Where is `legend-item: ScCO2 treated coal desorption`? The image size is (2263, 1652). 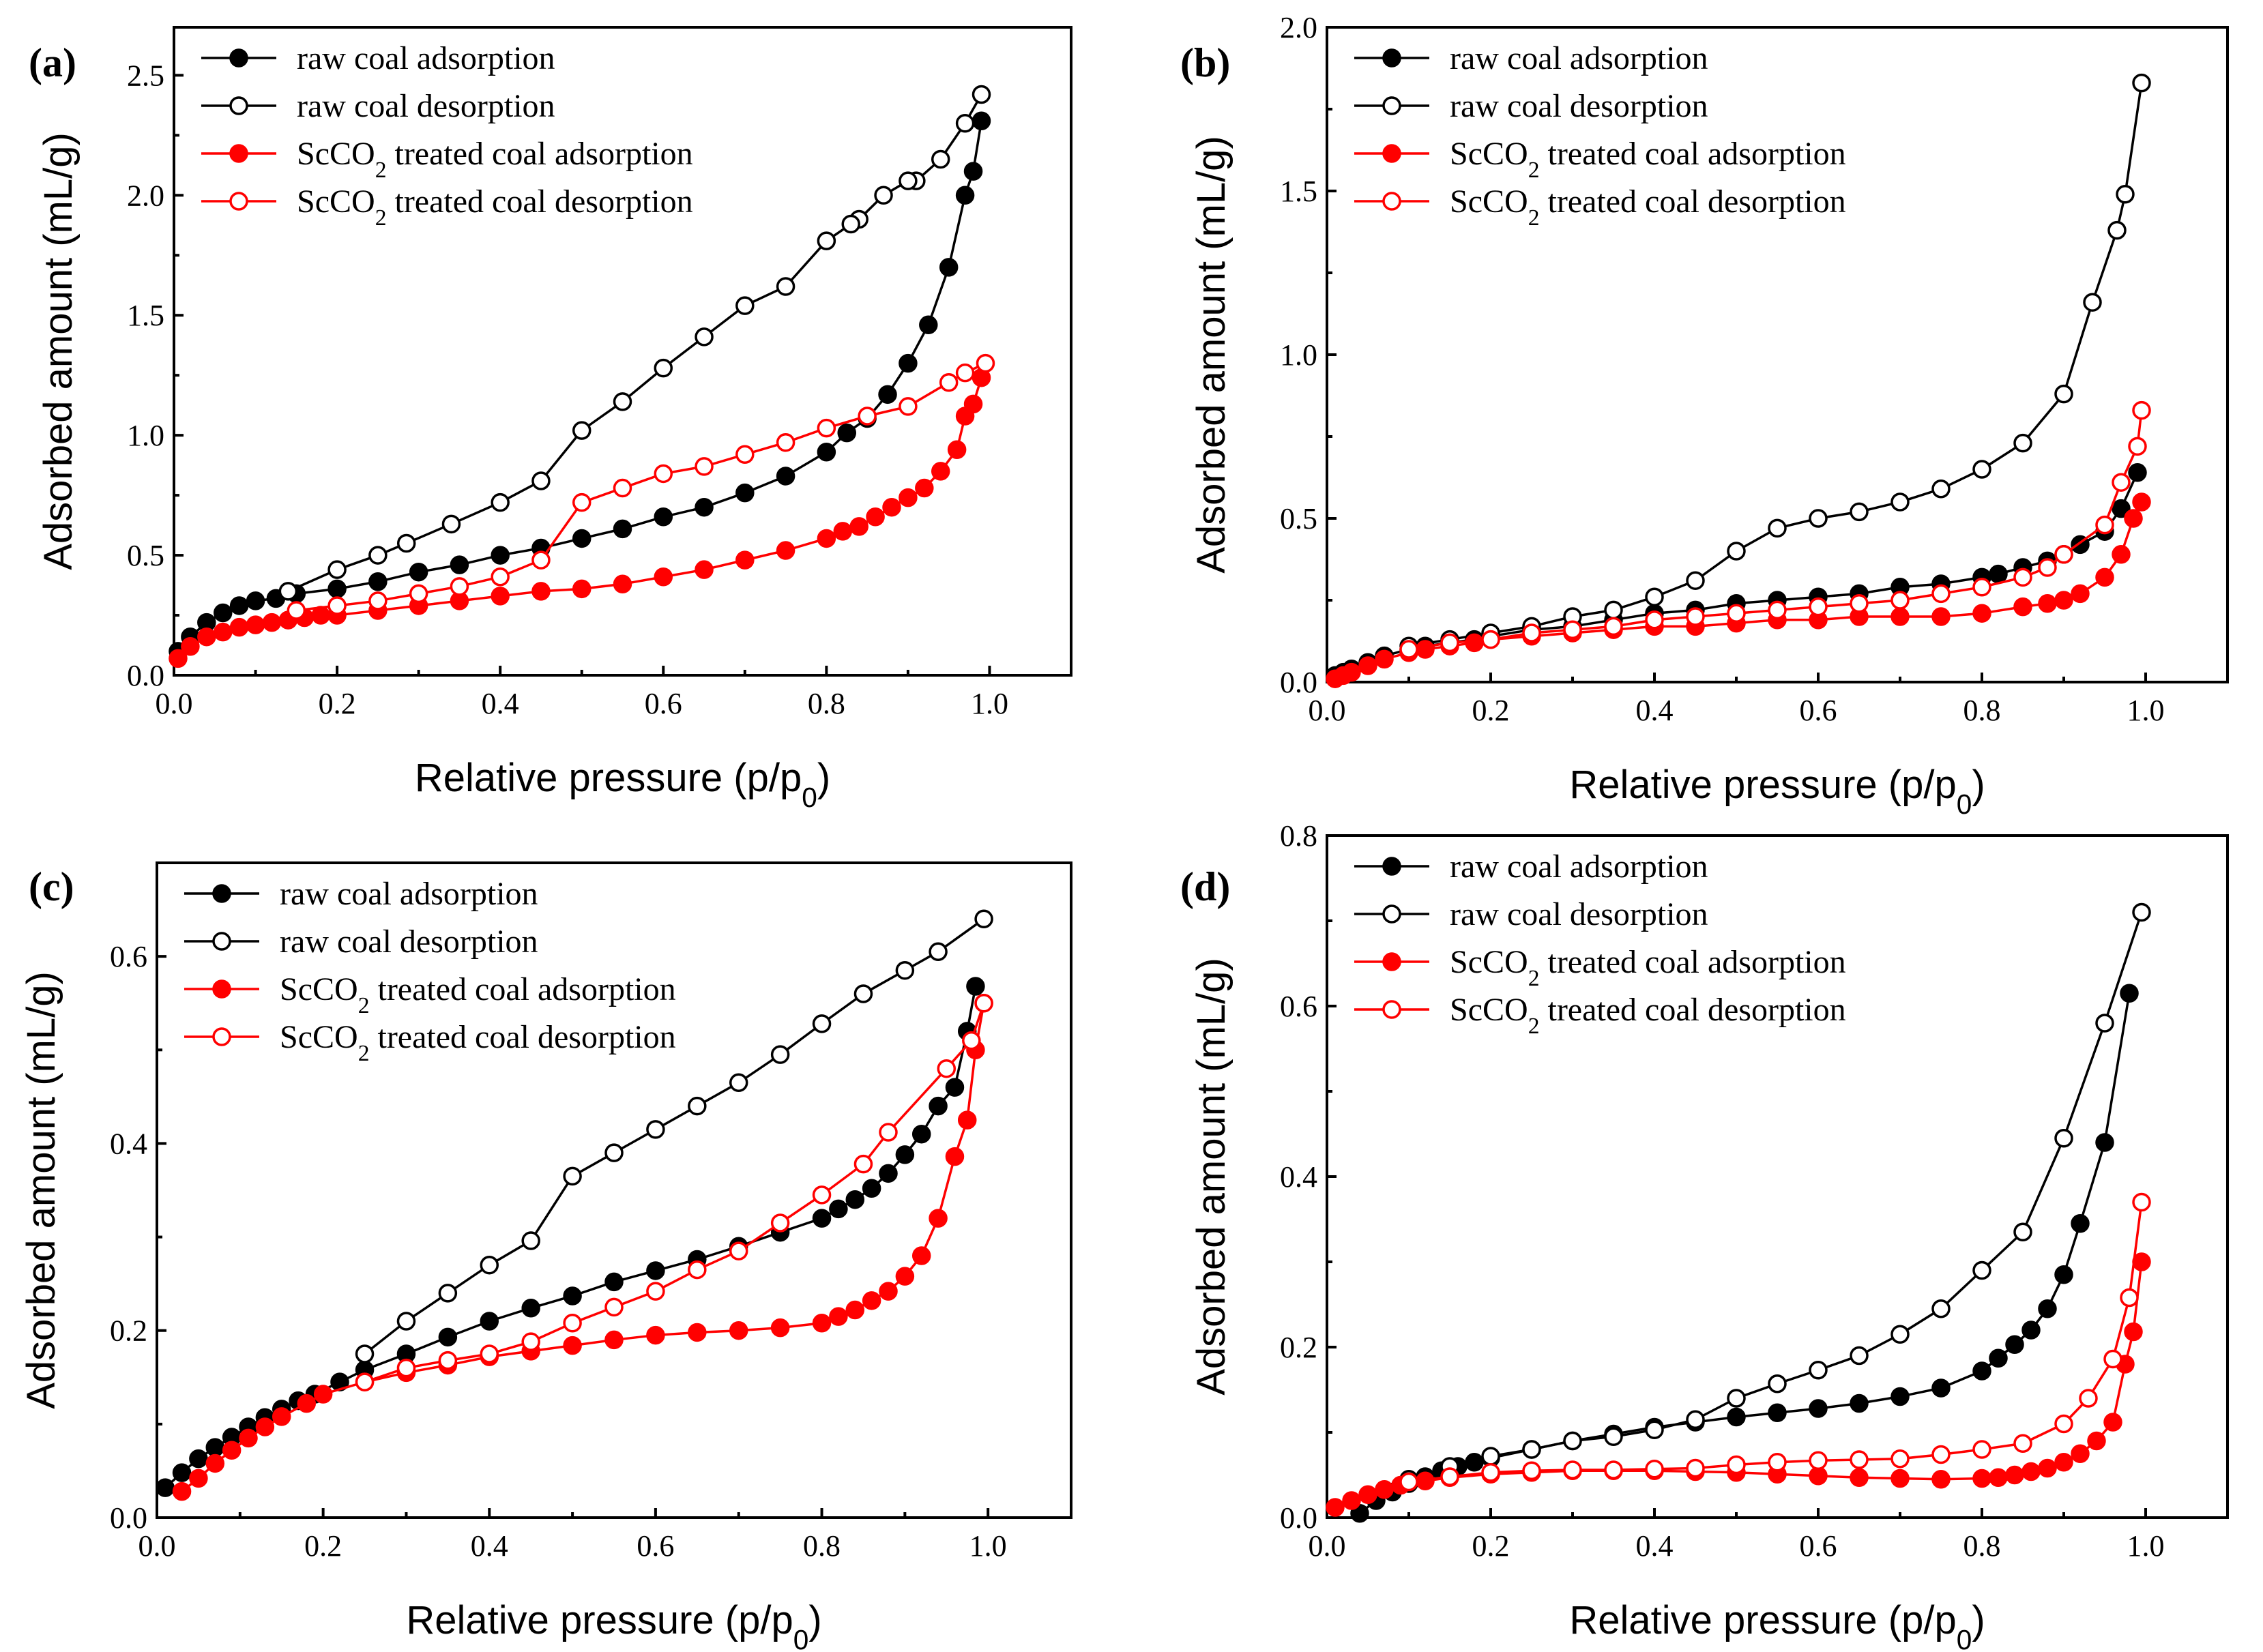 legend-item: ScCO2 treated coal desorption is located at coordinates (1600, 207).